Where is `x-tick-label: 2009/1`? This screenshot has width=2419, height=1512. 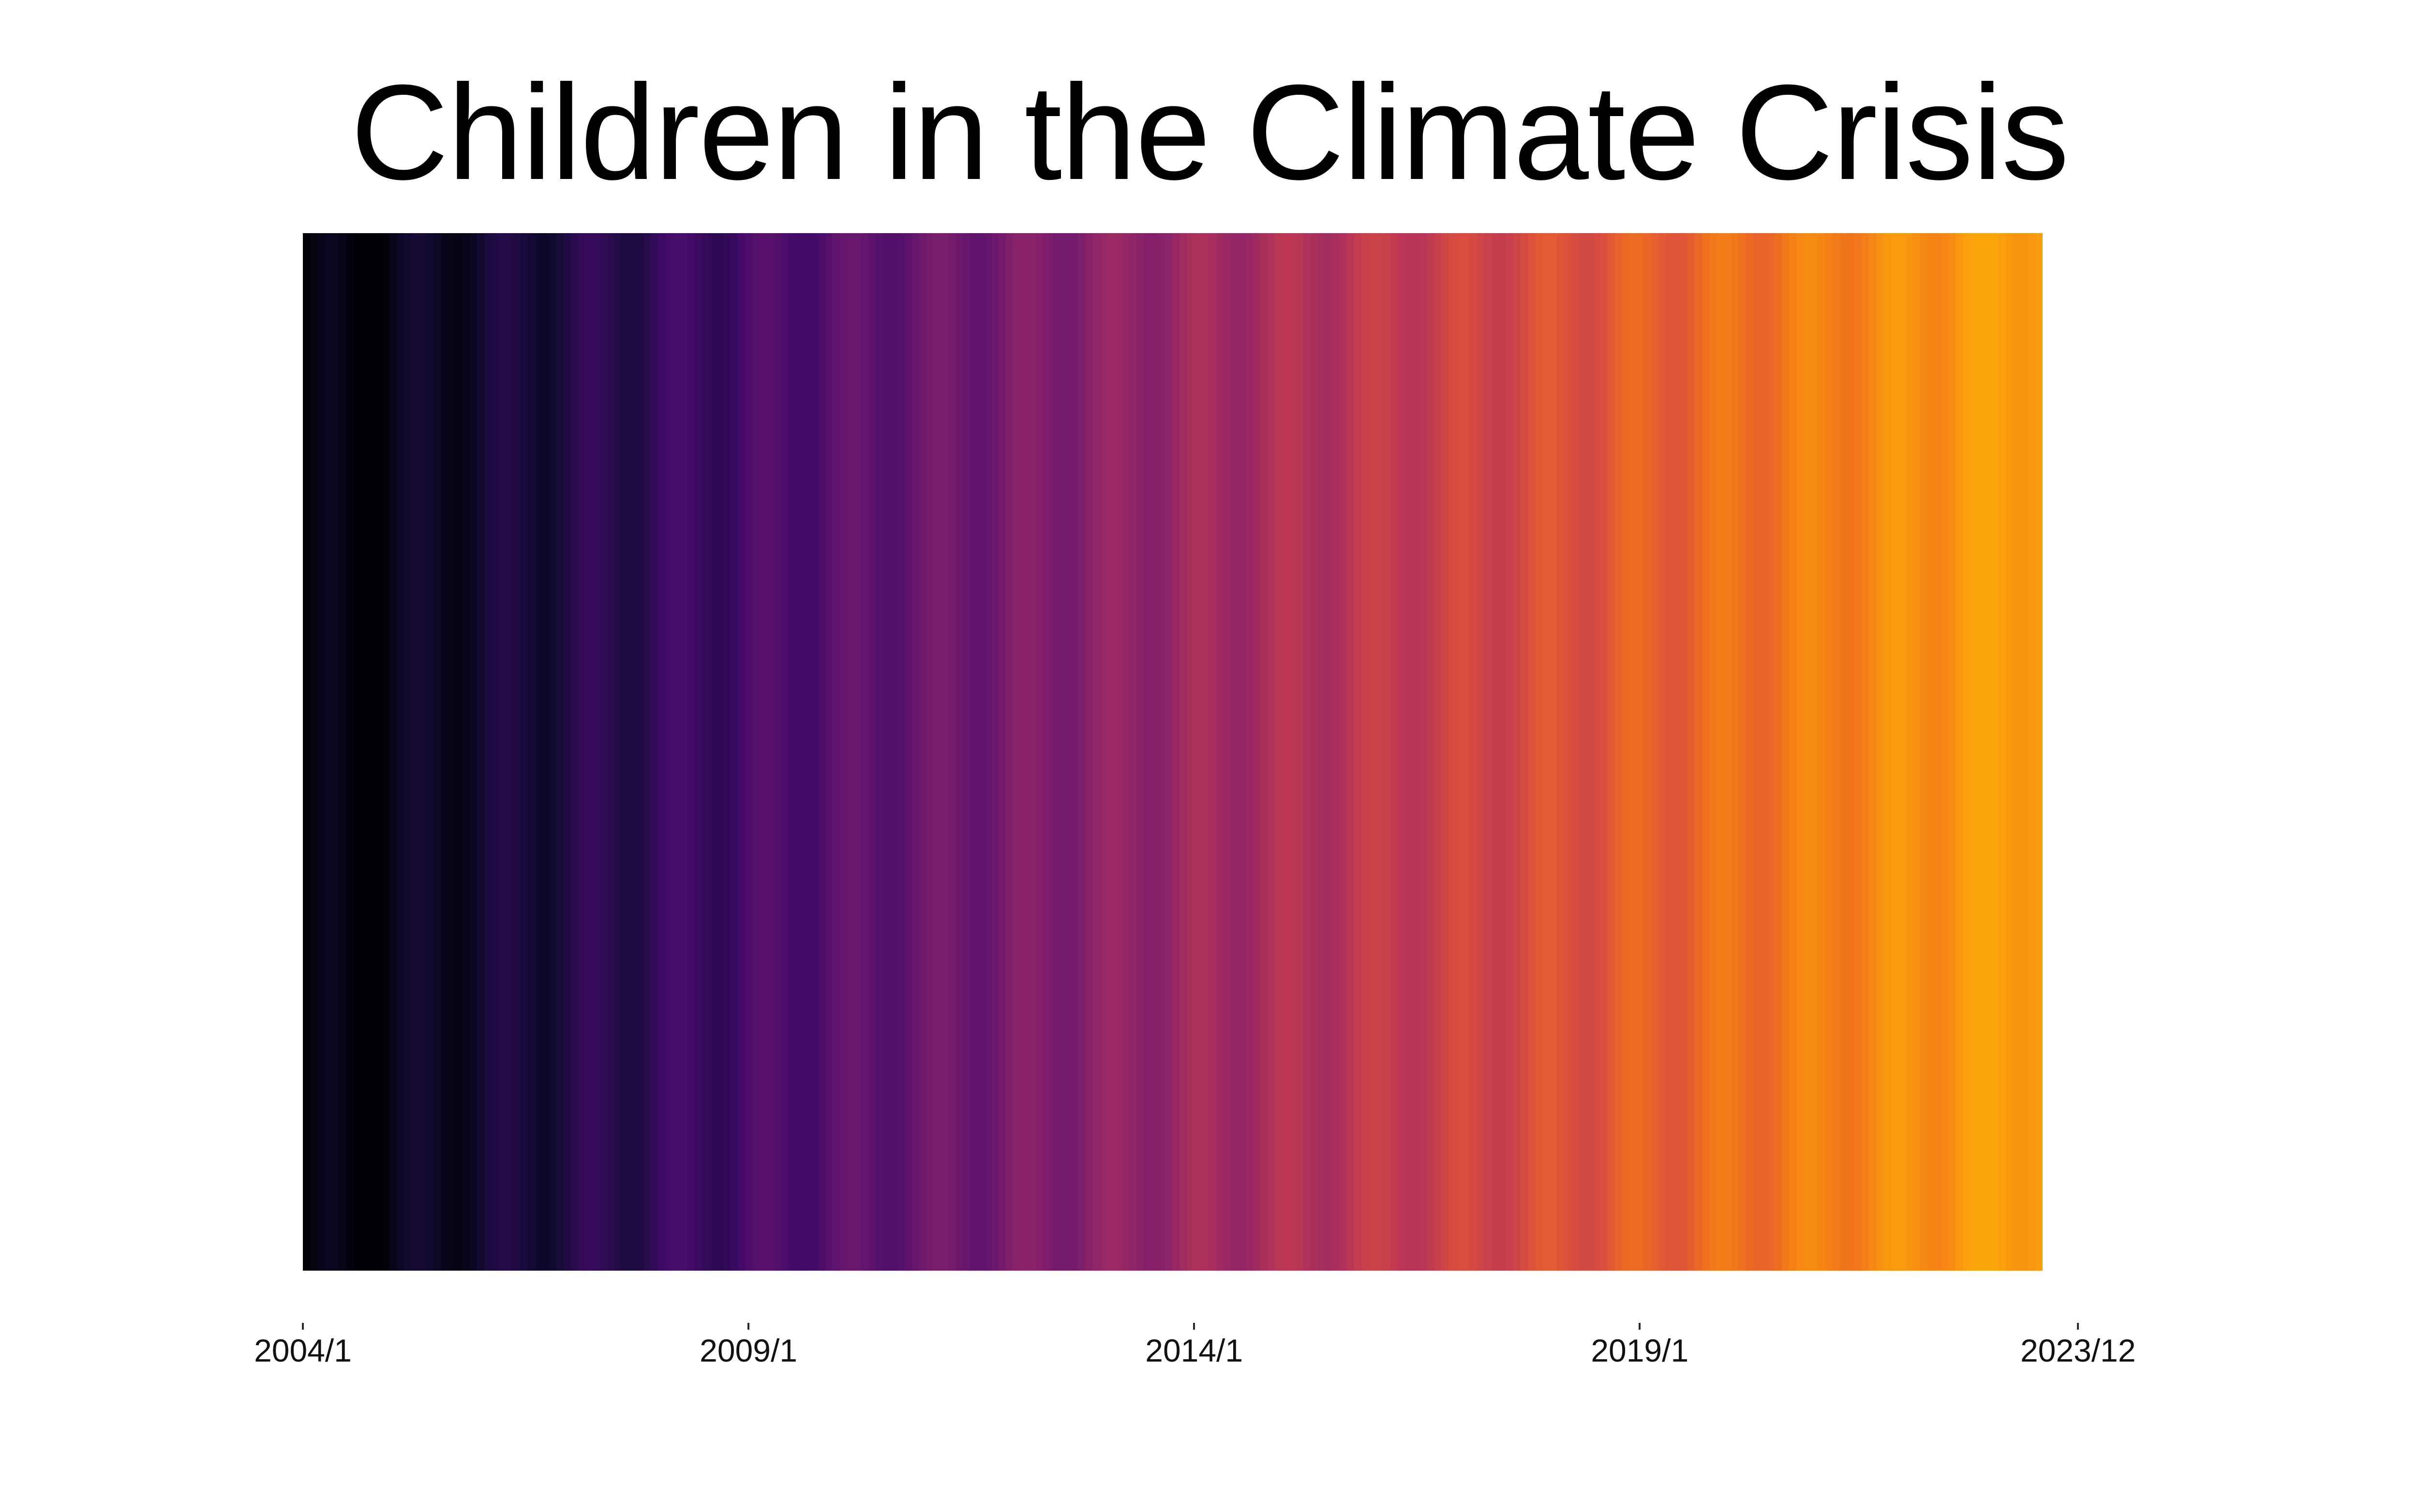 x-tick-label: 2009/1 is located at coordinates (749, 1351).